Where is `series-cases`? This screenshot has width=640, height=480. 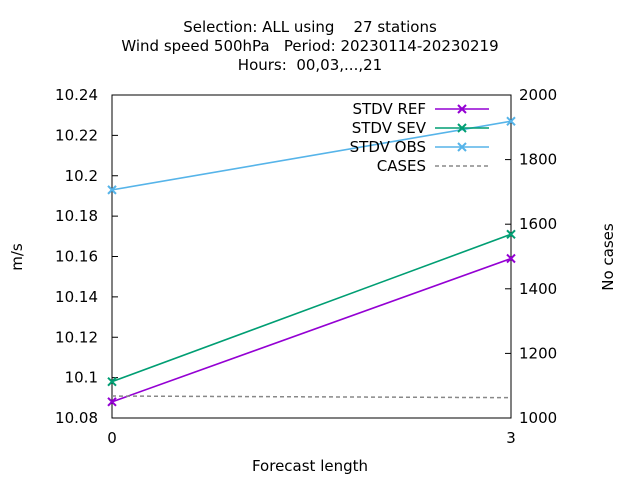 series-cases is located at coordinates (311, 397).